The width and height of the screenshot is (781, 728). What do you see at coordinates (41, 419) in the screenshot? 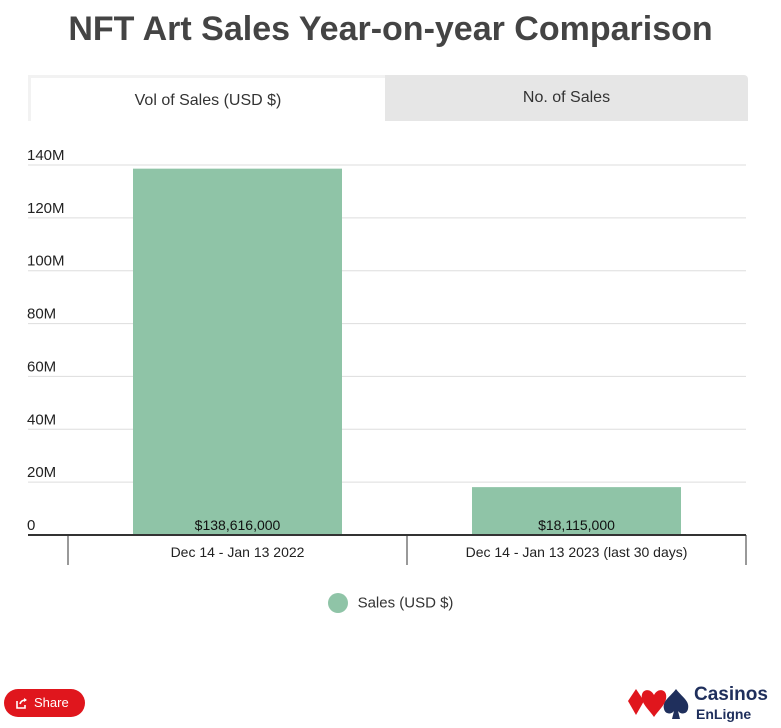
I see `y-tick-label: 40M` at bounding box center [41, 419].